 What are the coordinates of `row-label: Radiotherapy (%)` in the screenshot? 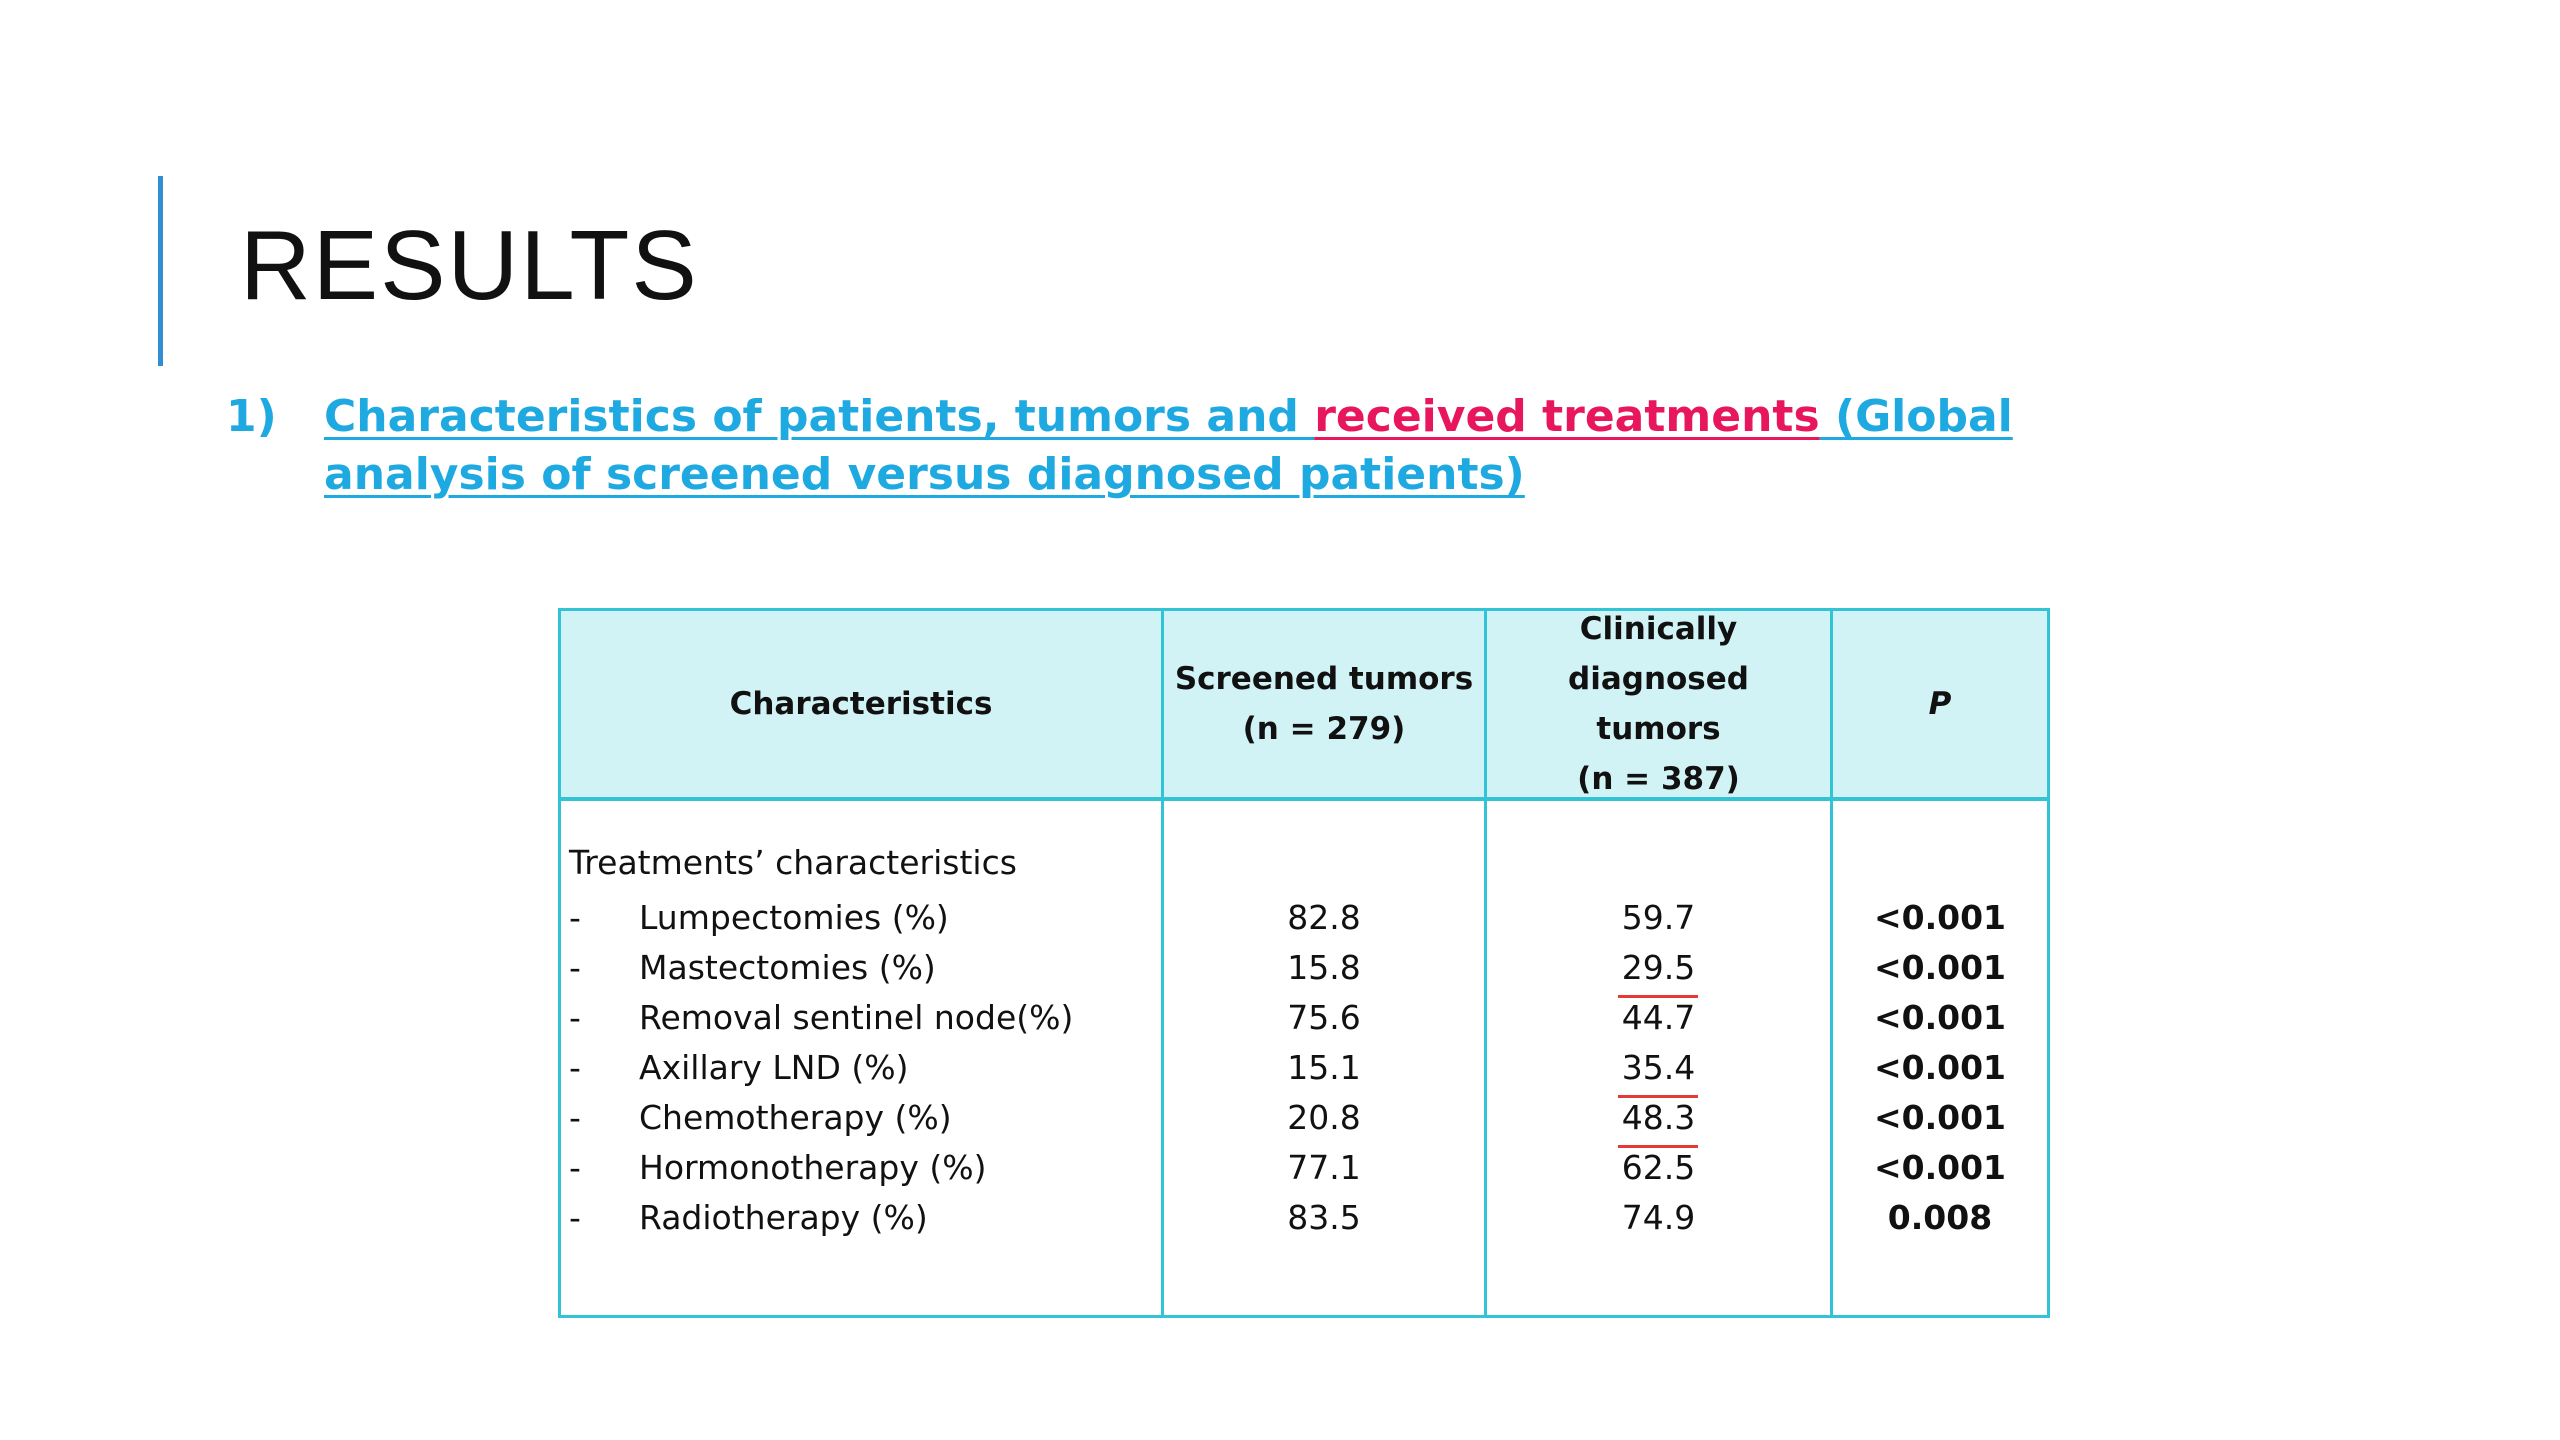 It's located at (783, 1217).